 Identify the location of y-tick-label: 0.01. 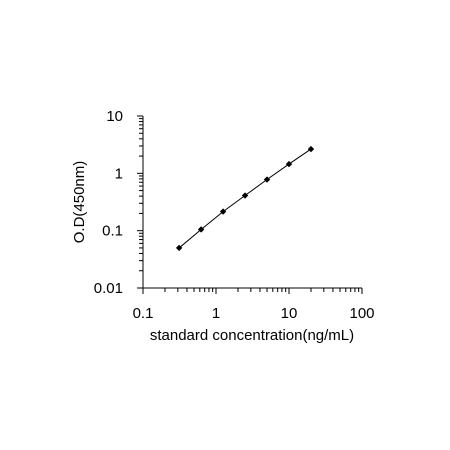
(108, 288).